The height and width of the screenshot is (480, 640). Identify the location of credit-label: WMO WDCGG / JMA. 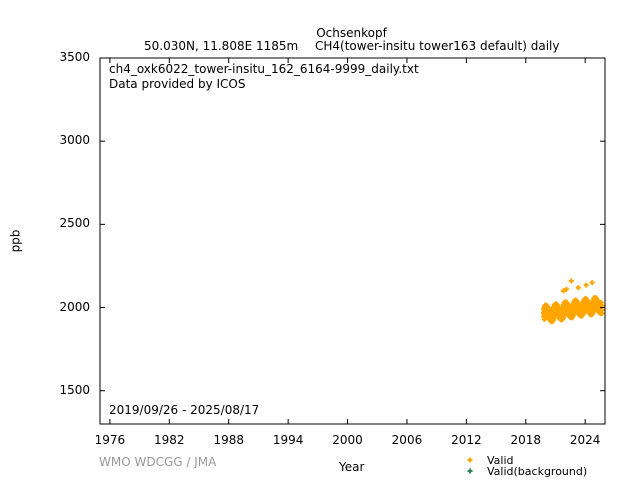
(158, 462).